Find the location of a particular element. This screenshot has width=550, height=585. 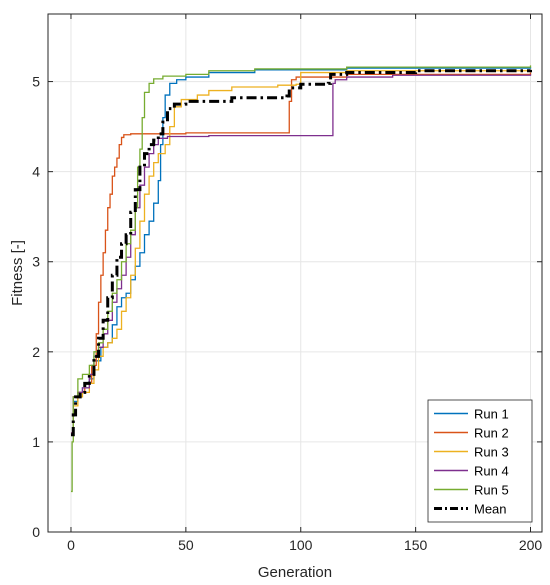

y-tick-label: 3 is located at coordinates (36, 262).